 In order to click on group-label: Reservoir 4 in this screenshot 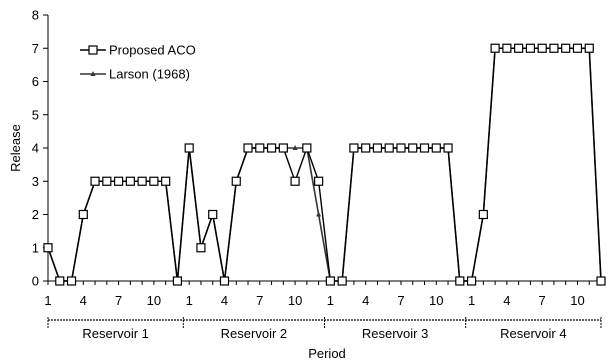, I will do `click(533, 333)`.